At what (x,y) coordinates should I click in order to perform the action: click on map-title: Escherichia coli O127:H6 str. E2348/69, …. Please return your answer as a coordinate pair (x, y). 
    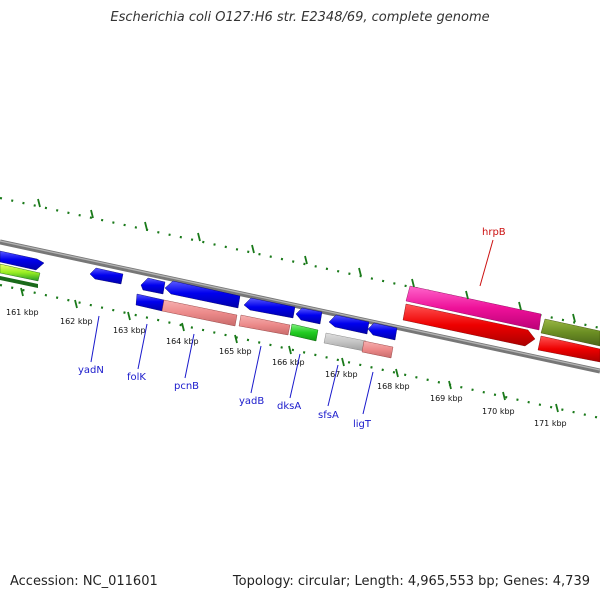
    Looking at the image, I should click on (300, 17).